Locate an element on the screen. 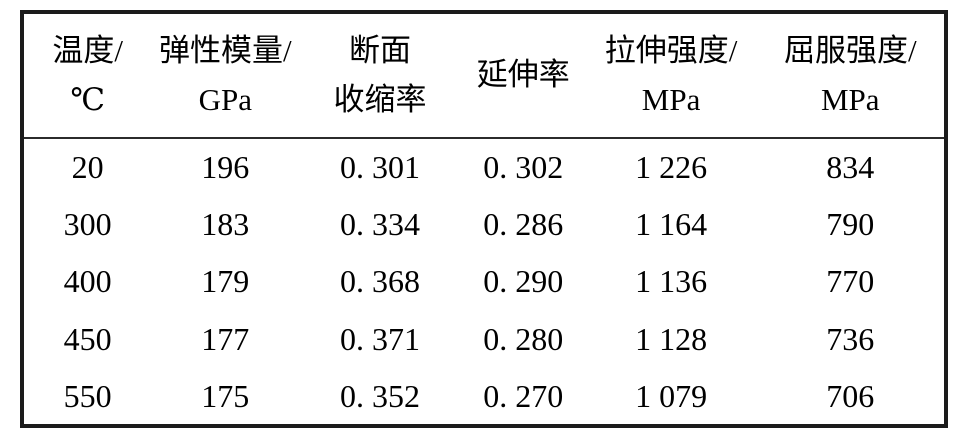 The height and width of the screenshot is (442, 968). table-cell: 0. 371 is located at coordinates (380, 339).